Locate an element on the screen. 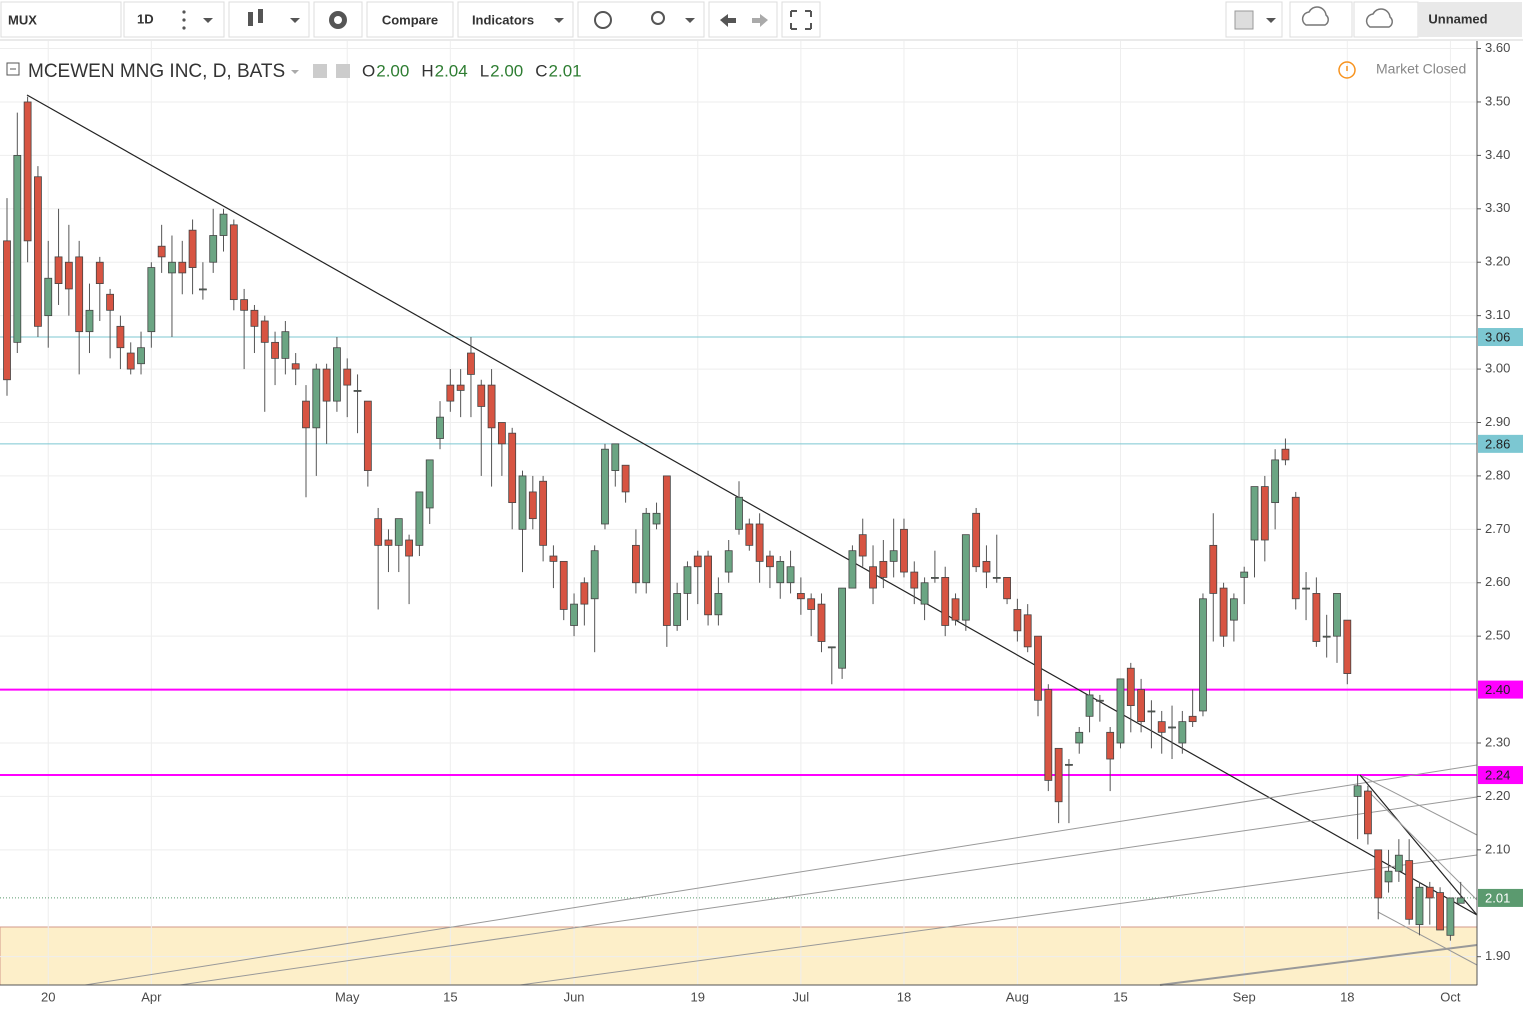 This screenshot has height=1016, width=1523. bulb-icon is located at coordinates (658, 18).